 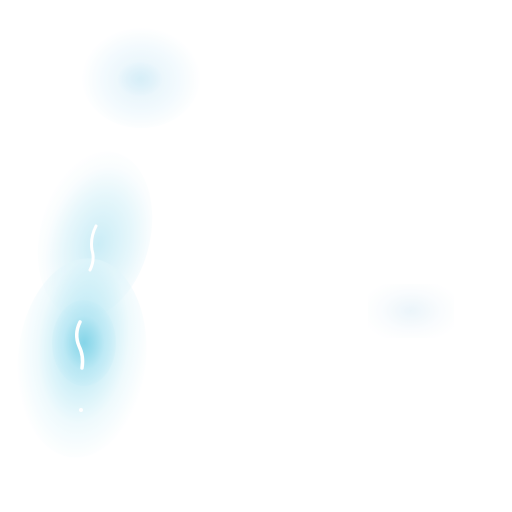 What do you see at coordinates (81, 410) in the screenshot?
I see `light-dot` at bounding box center [81, 410].